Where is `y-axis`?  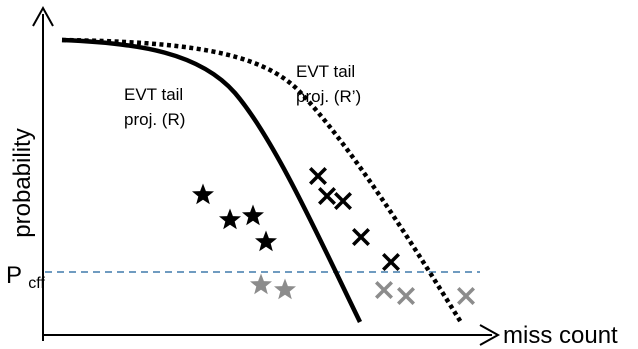
y-axis is located at coordinates (43, 173).